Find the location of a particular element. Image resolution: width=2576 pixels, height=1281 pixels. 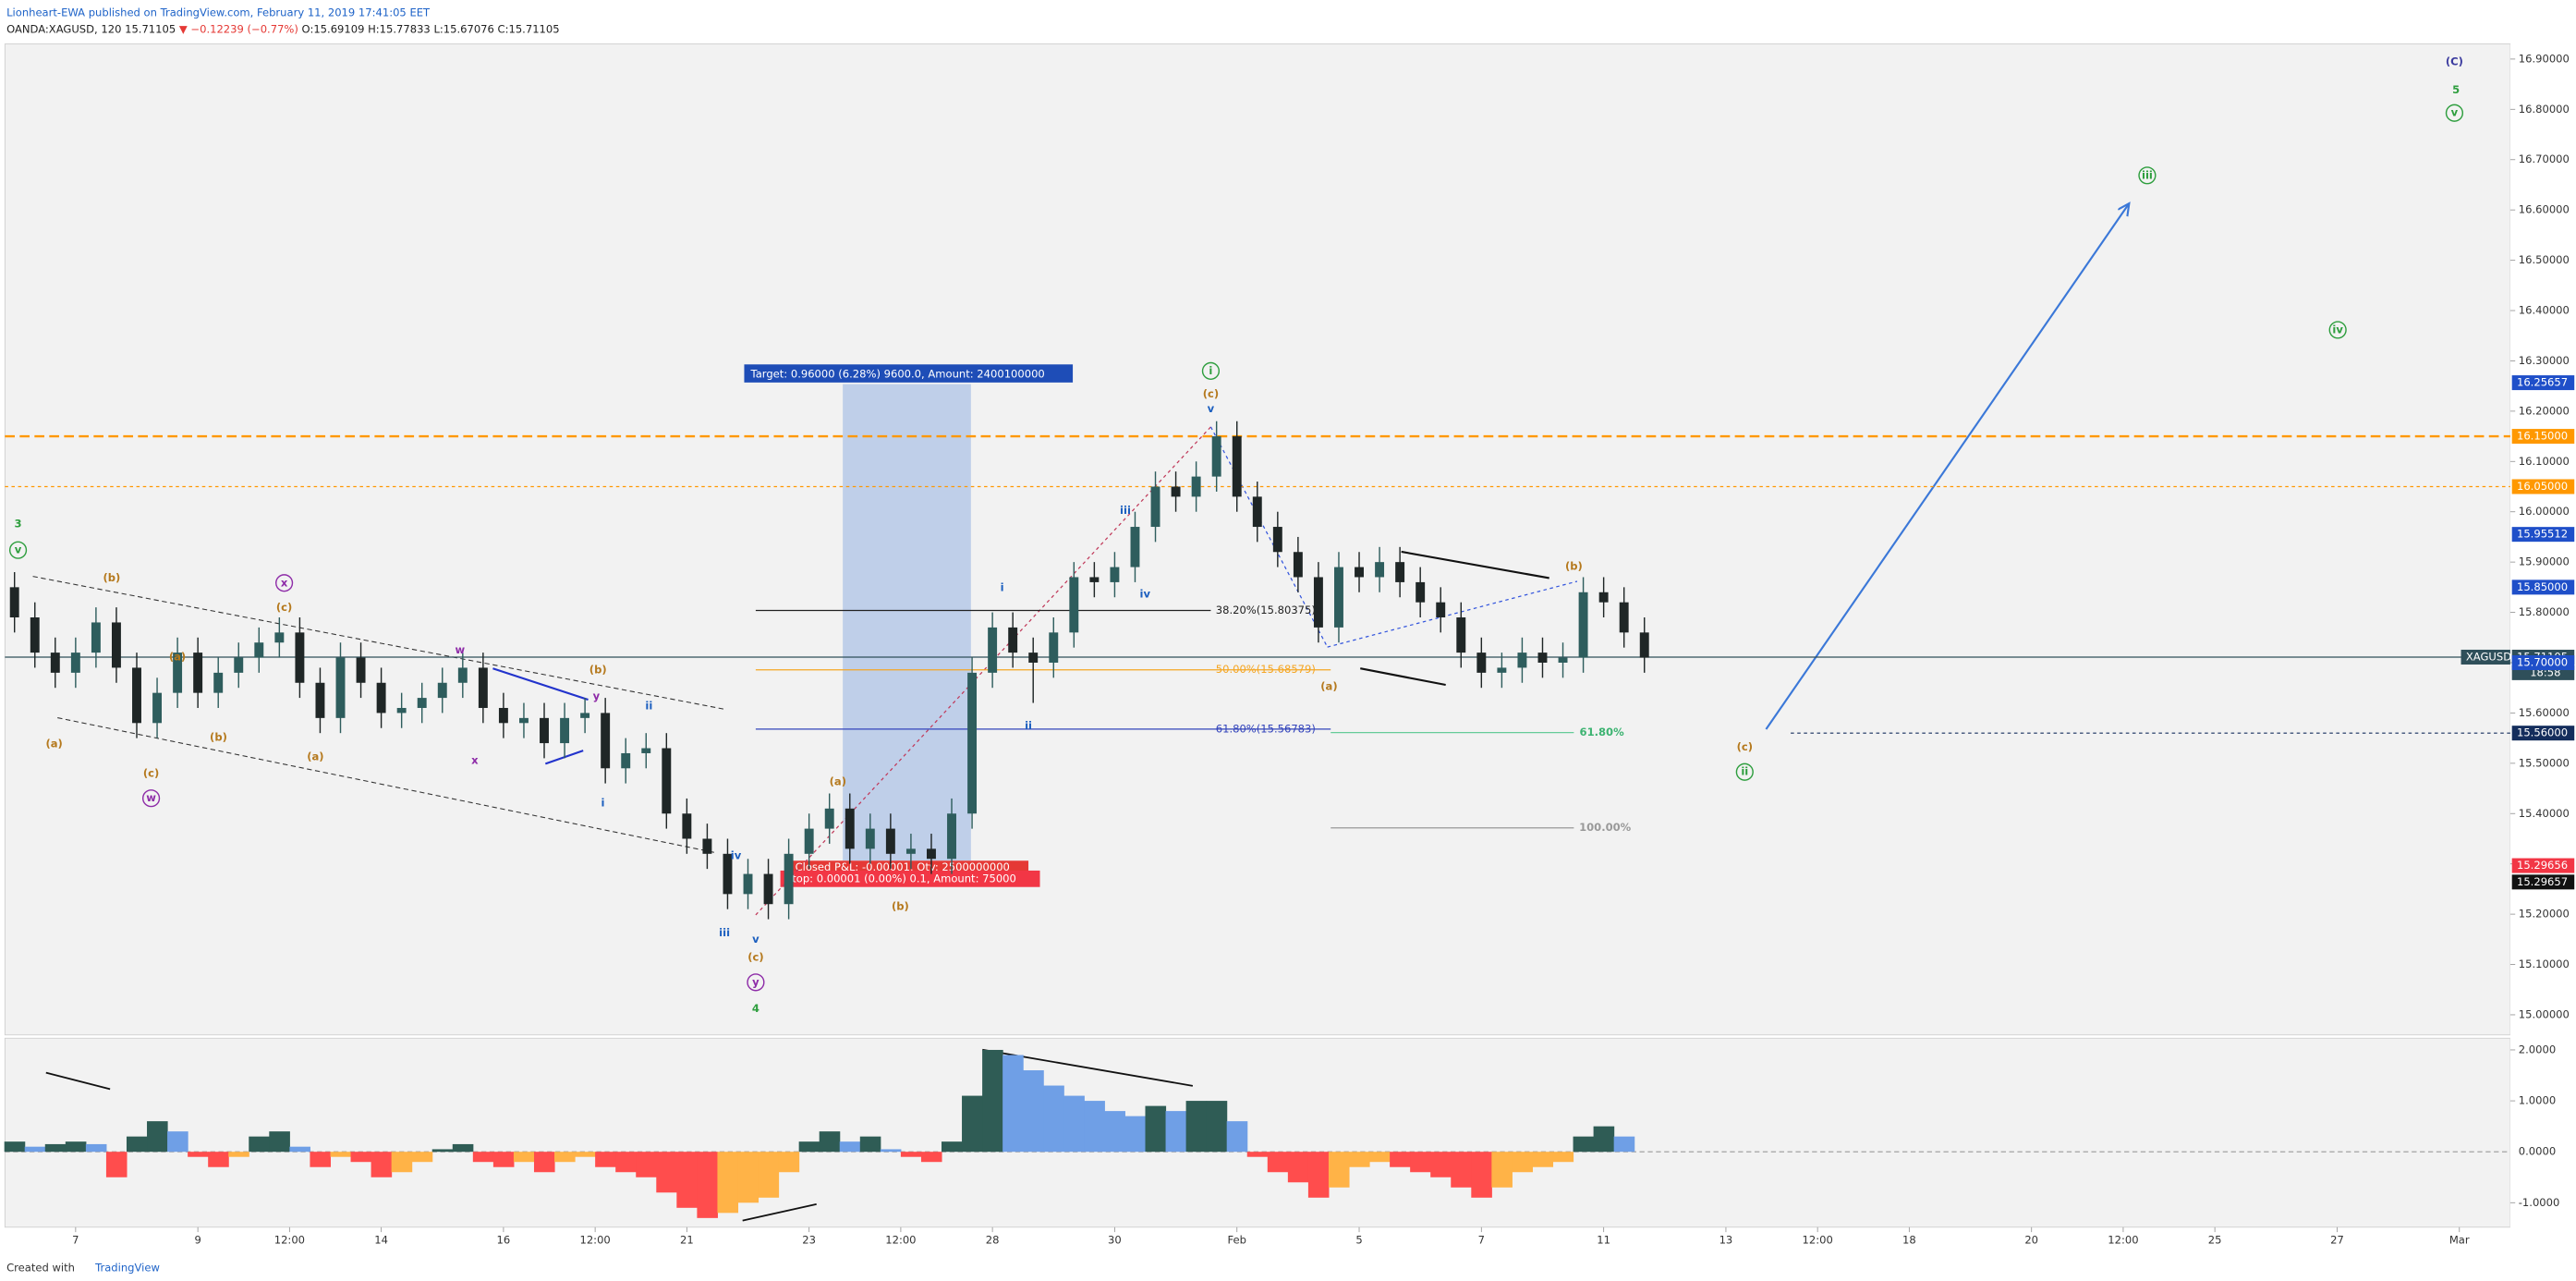

y-tick-label: 0.0000 is located at coordinates (2537, 1151).